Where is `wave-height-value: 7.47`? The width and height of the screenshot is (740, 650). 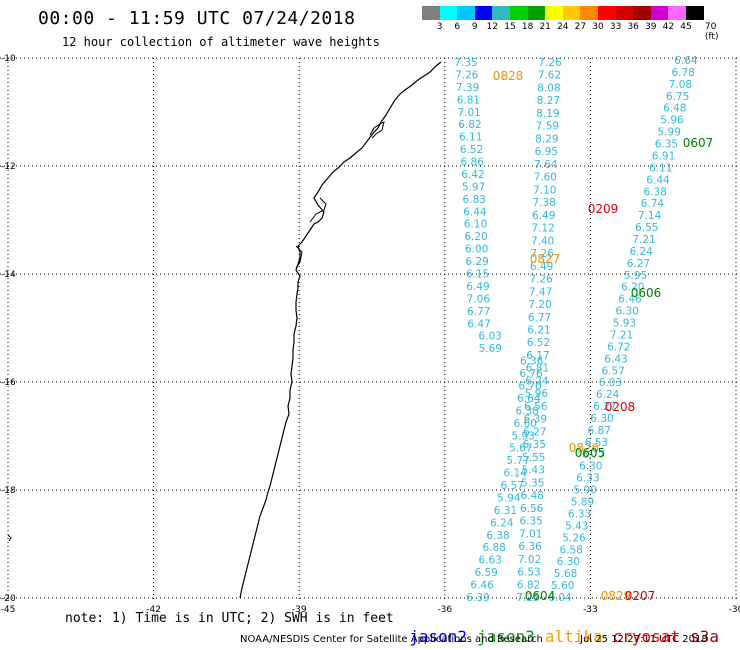 wave-height-value: 7.47 is located at coordinates (540, 292).